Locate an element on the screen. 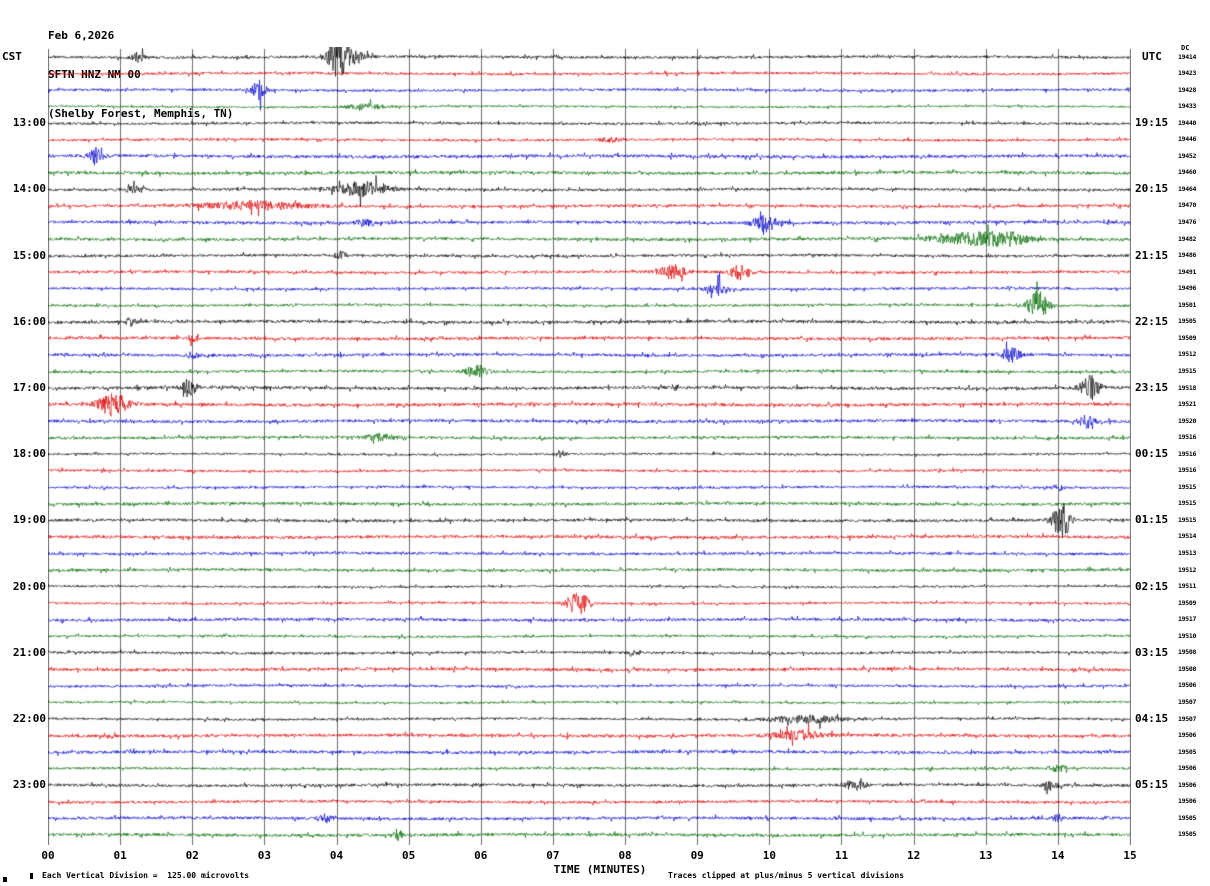 This screenshot has height=886, width=1210. gain-value: 19414 is located at coordinates (1187, 56).